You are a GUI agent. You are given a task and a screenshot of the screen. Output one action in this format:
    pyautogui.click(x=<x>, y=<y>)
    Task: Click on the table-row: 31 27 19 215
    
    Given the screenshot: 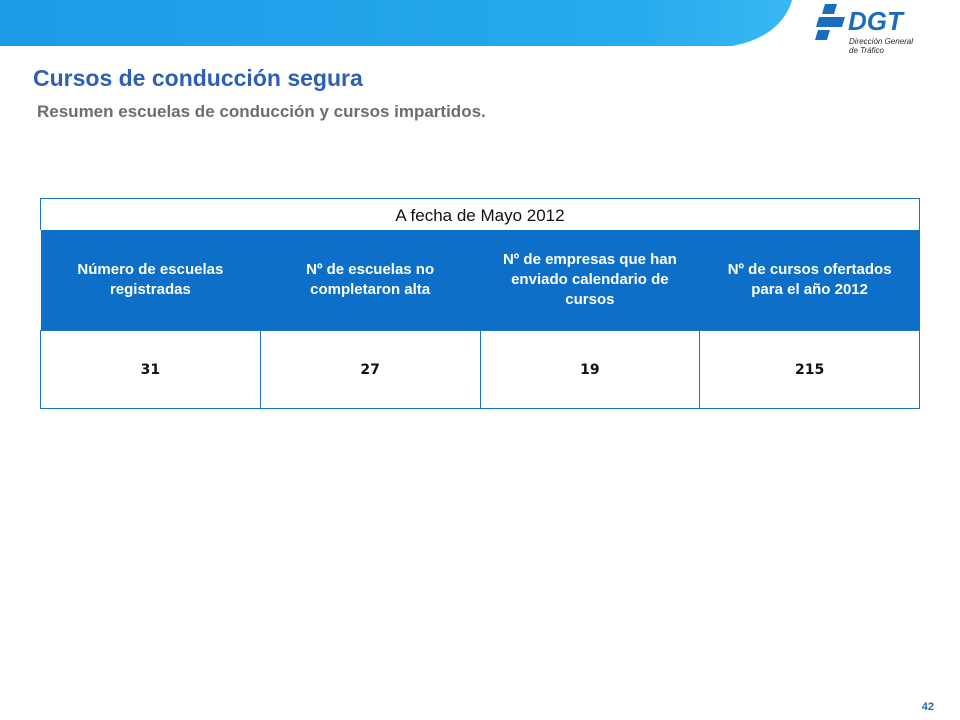 What is the action you would take?
    pyautogui.click(x=480, y=369)
    